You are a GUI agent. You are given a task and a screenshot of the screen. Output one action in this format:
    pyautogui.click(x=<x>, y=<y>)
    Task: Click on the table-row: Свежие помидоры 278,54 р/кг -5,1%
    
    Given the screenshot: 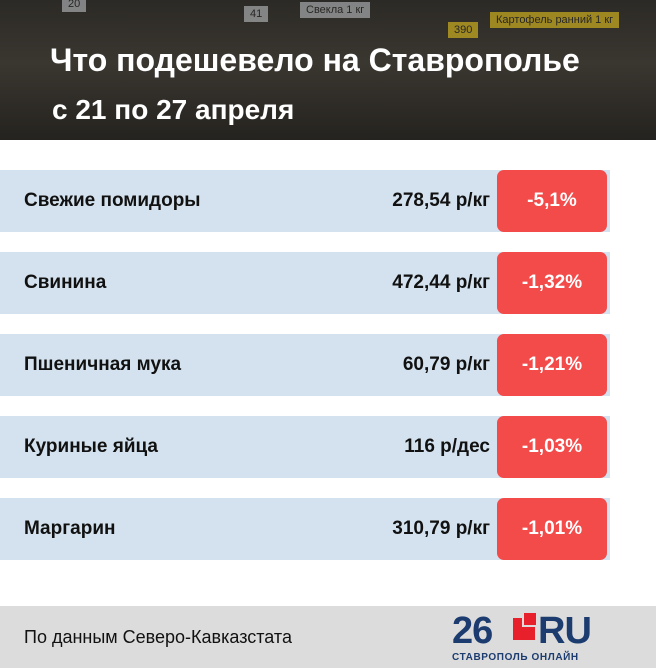 What is the action you would take?
    pyautogui.click(x=305, y=201)
    